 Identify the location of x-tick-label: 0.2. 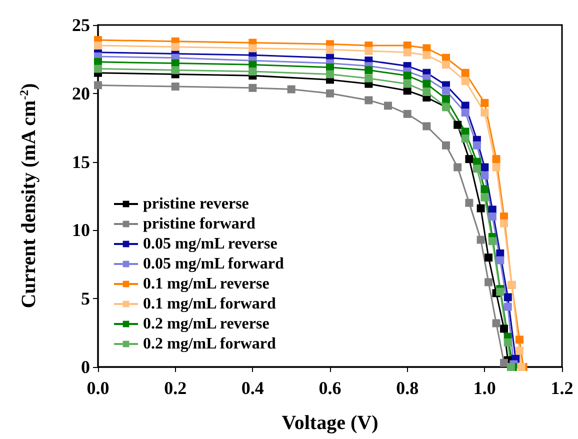
(175, 388).